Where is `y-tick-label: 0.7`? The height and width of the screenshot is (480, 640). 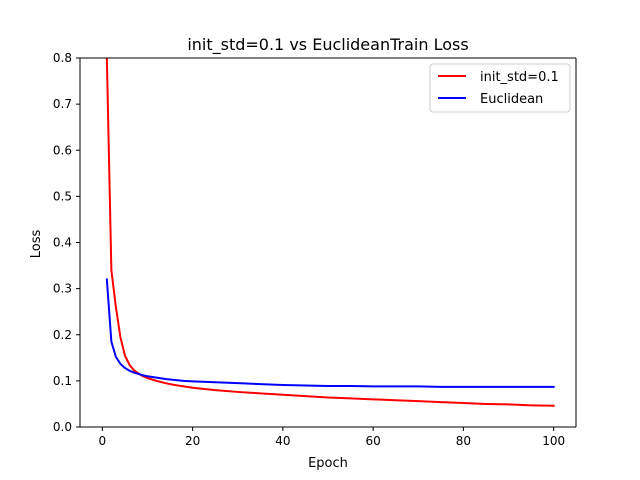 y-tick-label: 0.7 is located at coordinates (62, 104).